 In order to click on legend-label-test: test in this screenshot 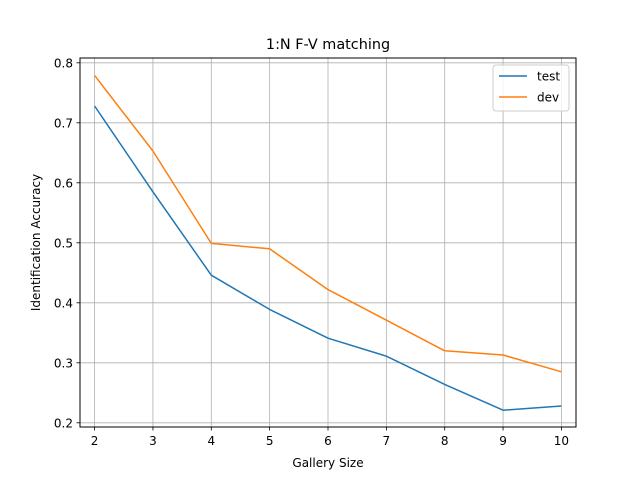, I will do `click(548, 77)`.